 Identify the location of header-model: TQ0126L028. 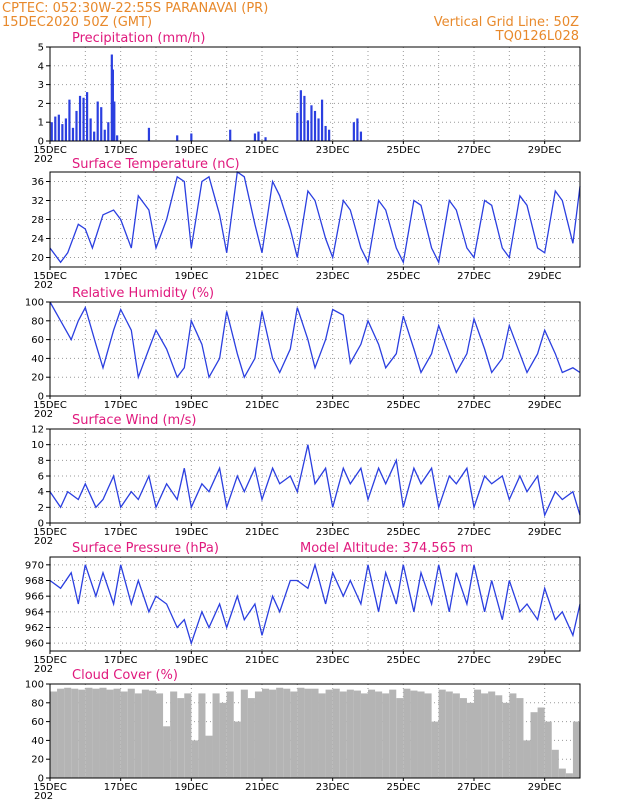
(537, 36).